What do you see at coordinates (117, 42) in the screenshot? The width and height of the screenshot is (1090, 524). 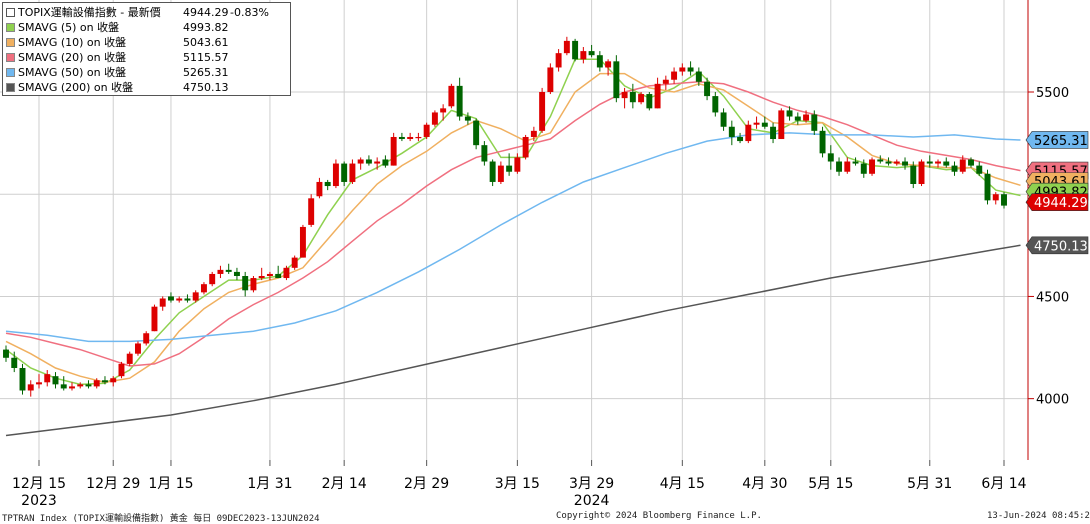 I see `legend-row-sma10: SMAVG (10) on 收盤 5043.61` at bounding box center [117, 42].